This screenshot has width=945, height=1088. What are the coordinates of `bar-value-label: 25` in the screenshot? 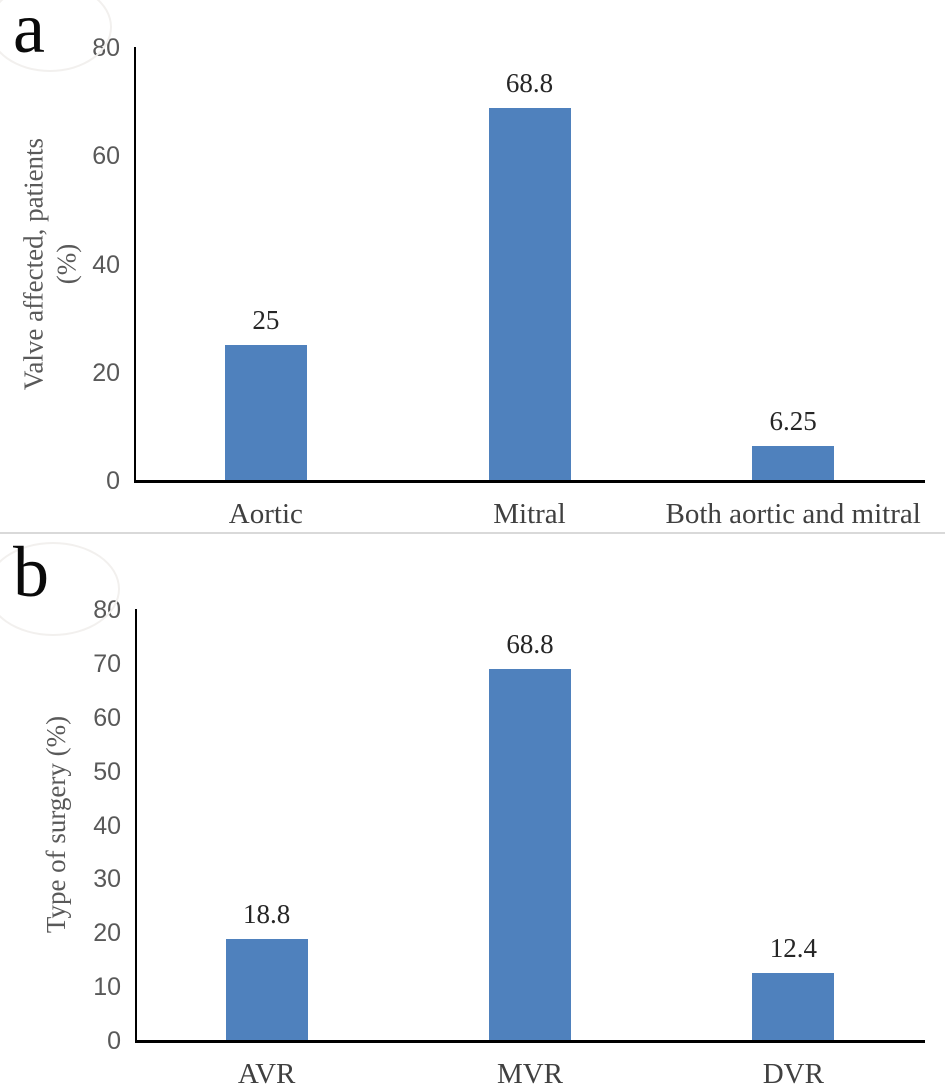 It's located at (266, 319).